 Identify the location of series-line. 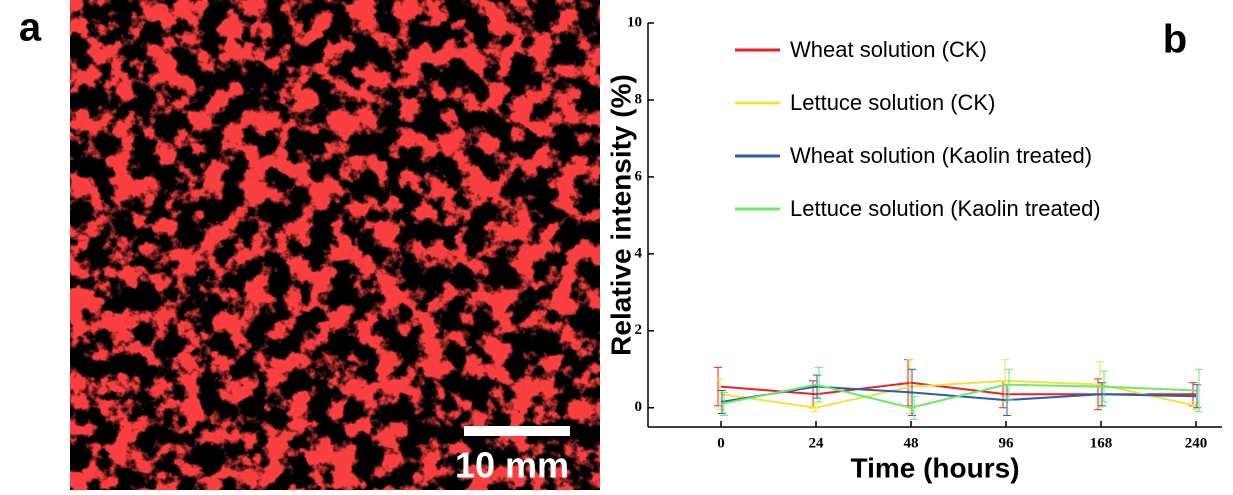
(958, 396).